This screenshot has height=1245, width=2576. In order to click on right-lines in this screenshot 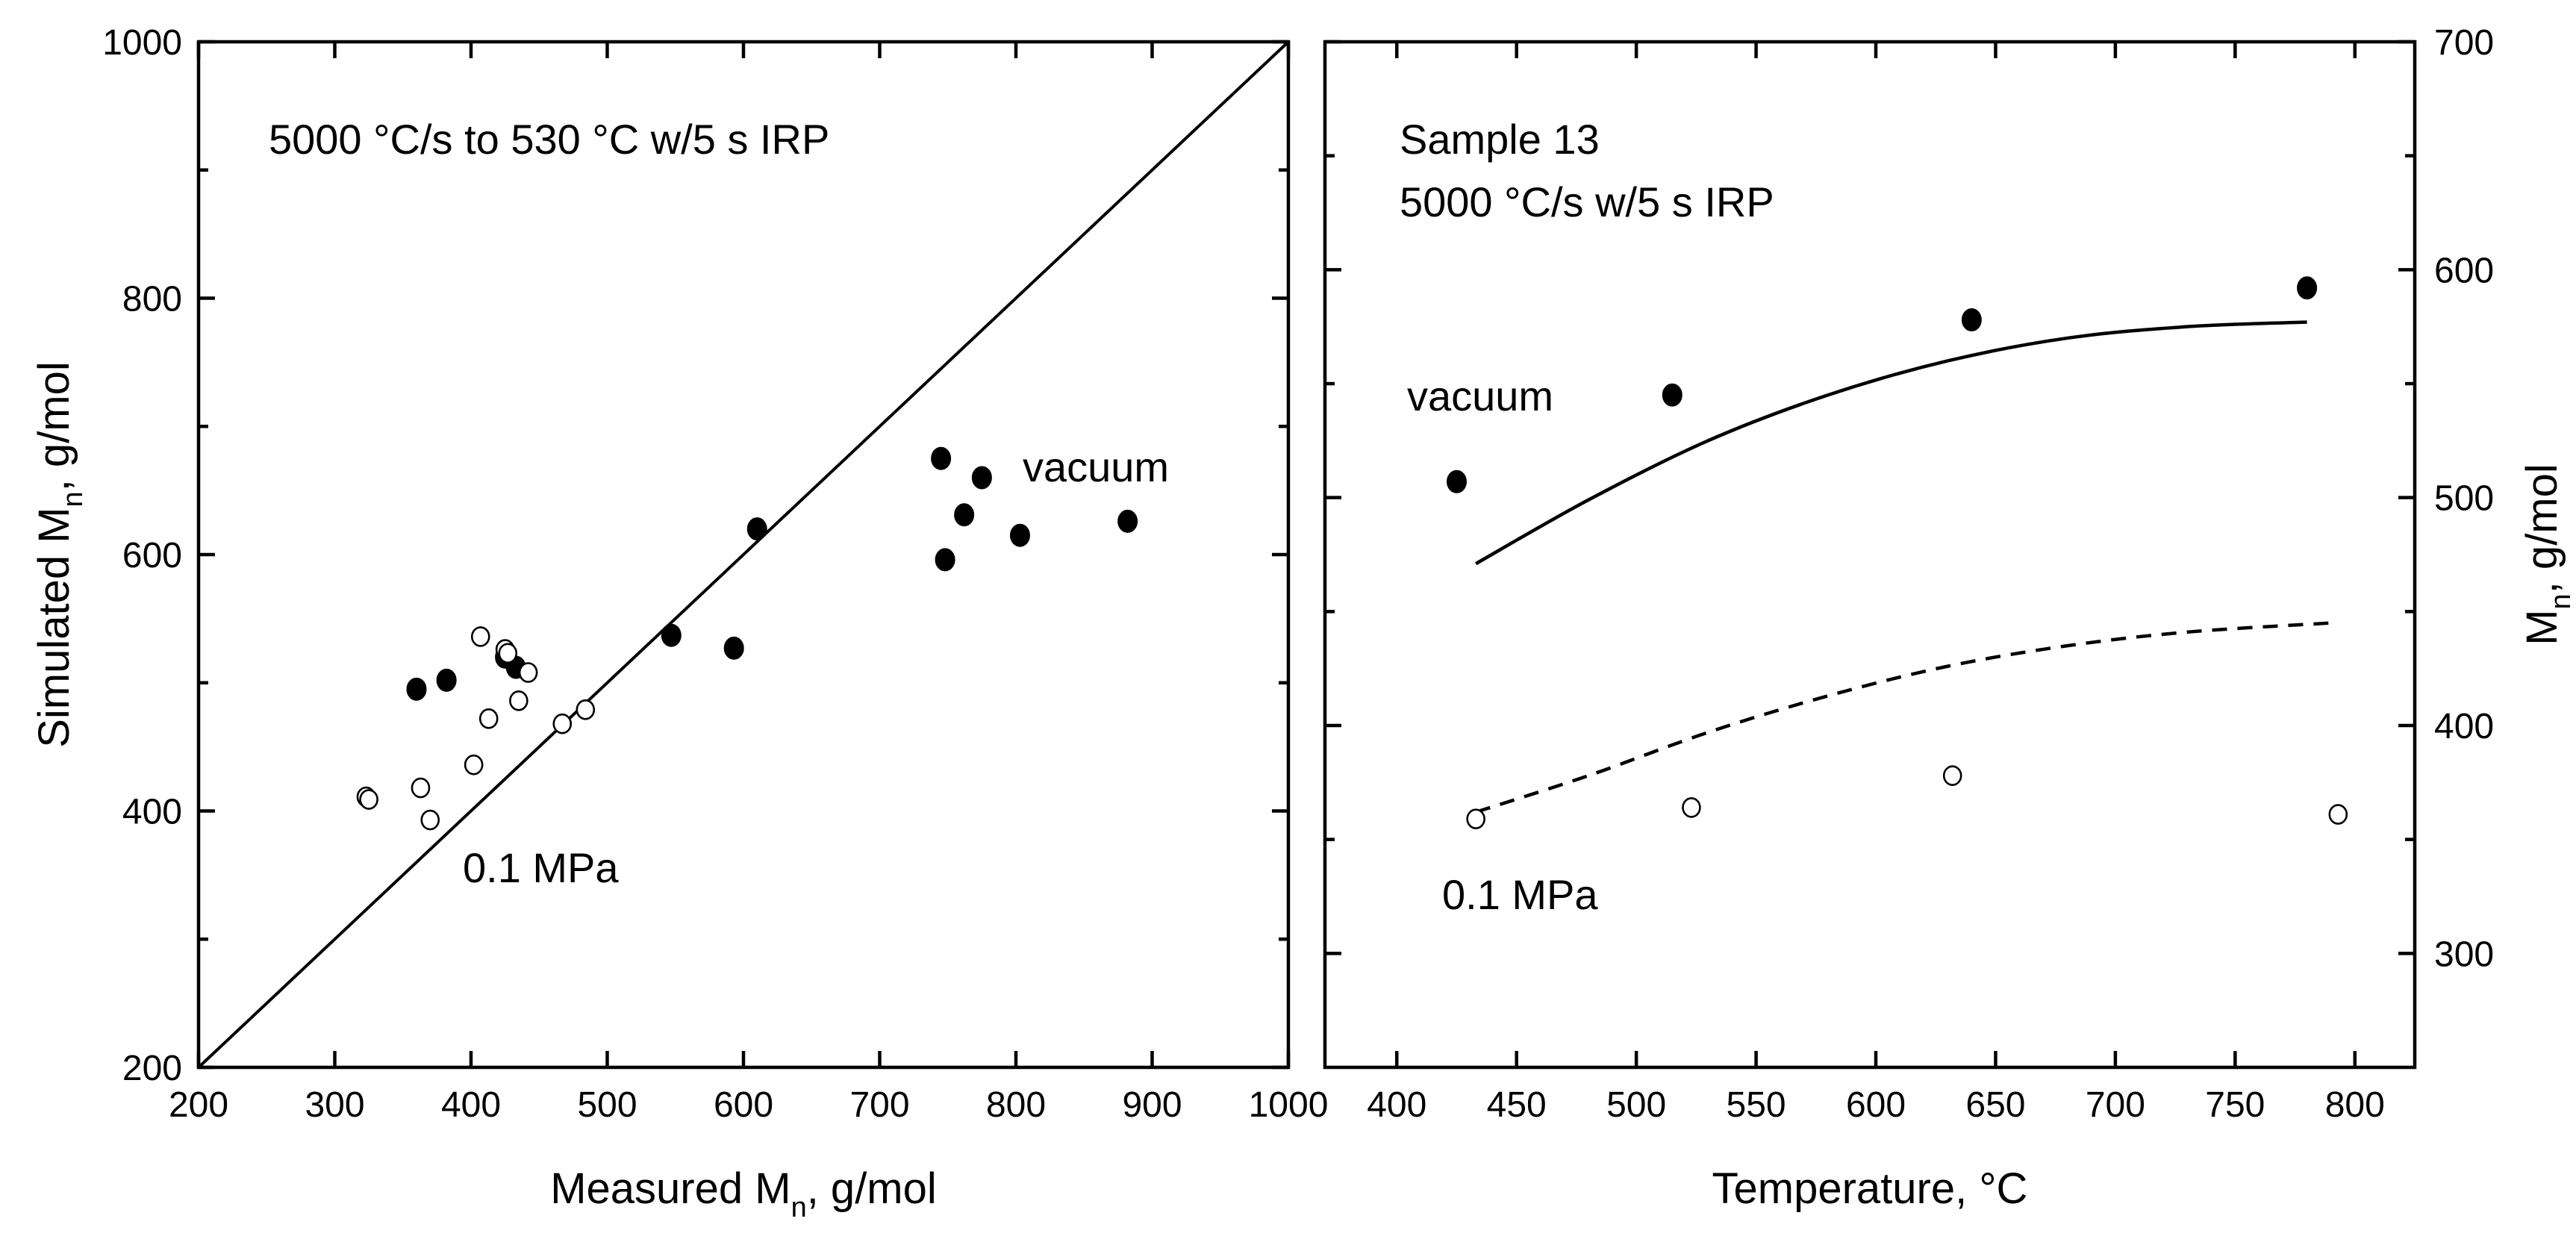, I will do `click(1903, 567)`.